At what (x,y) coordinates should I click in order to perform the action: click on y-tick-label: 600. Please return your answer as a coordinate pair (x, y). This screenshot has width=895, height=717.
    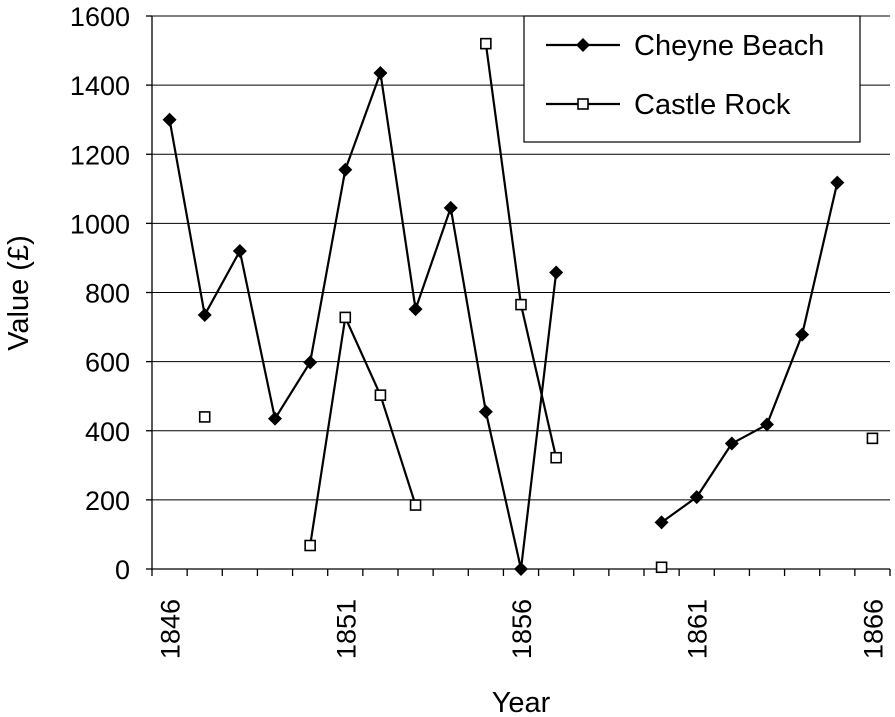
    Looking at the image, I should click on (107, 363).